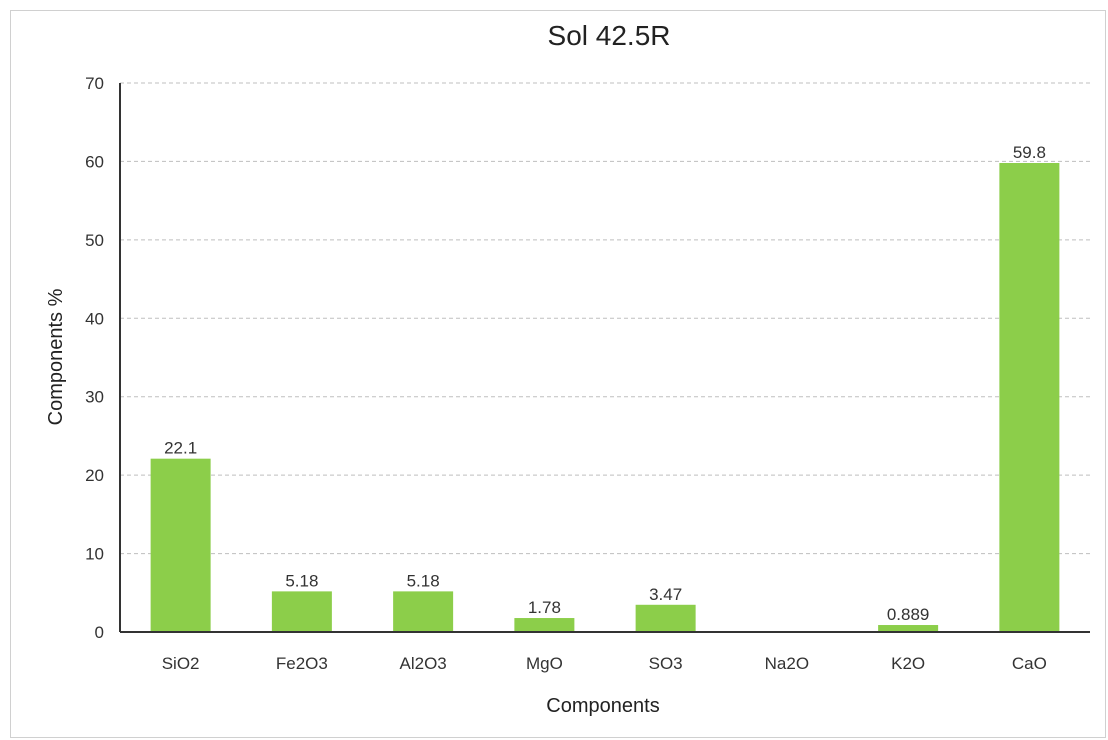  What do you see at coordinates (1029, 152) in the screenshot?
I see `data-label: 59.8` at bounding box center [1029, 152].